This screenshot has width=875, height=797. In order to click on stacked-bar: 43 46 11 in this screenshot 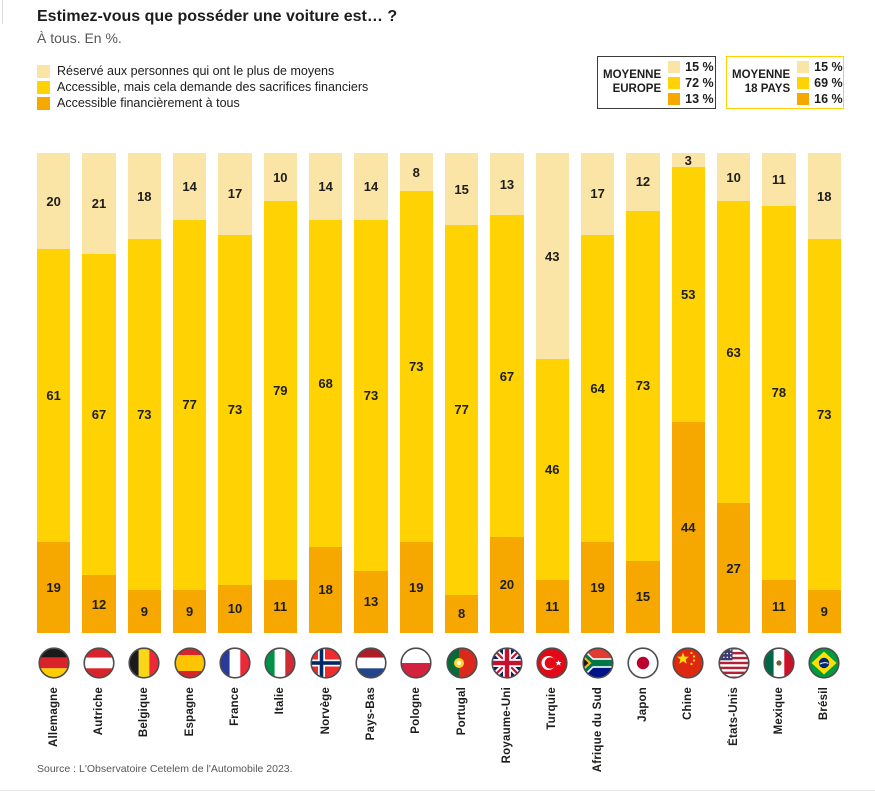, I will do `click(552, 393)`.